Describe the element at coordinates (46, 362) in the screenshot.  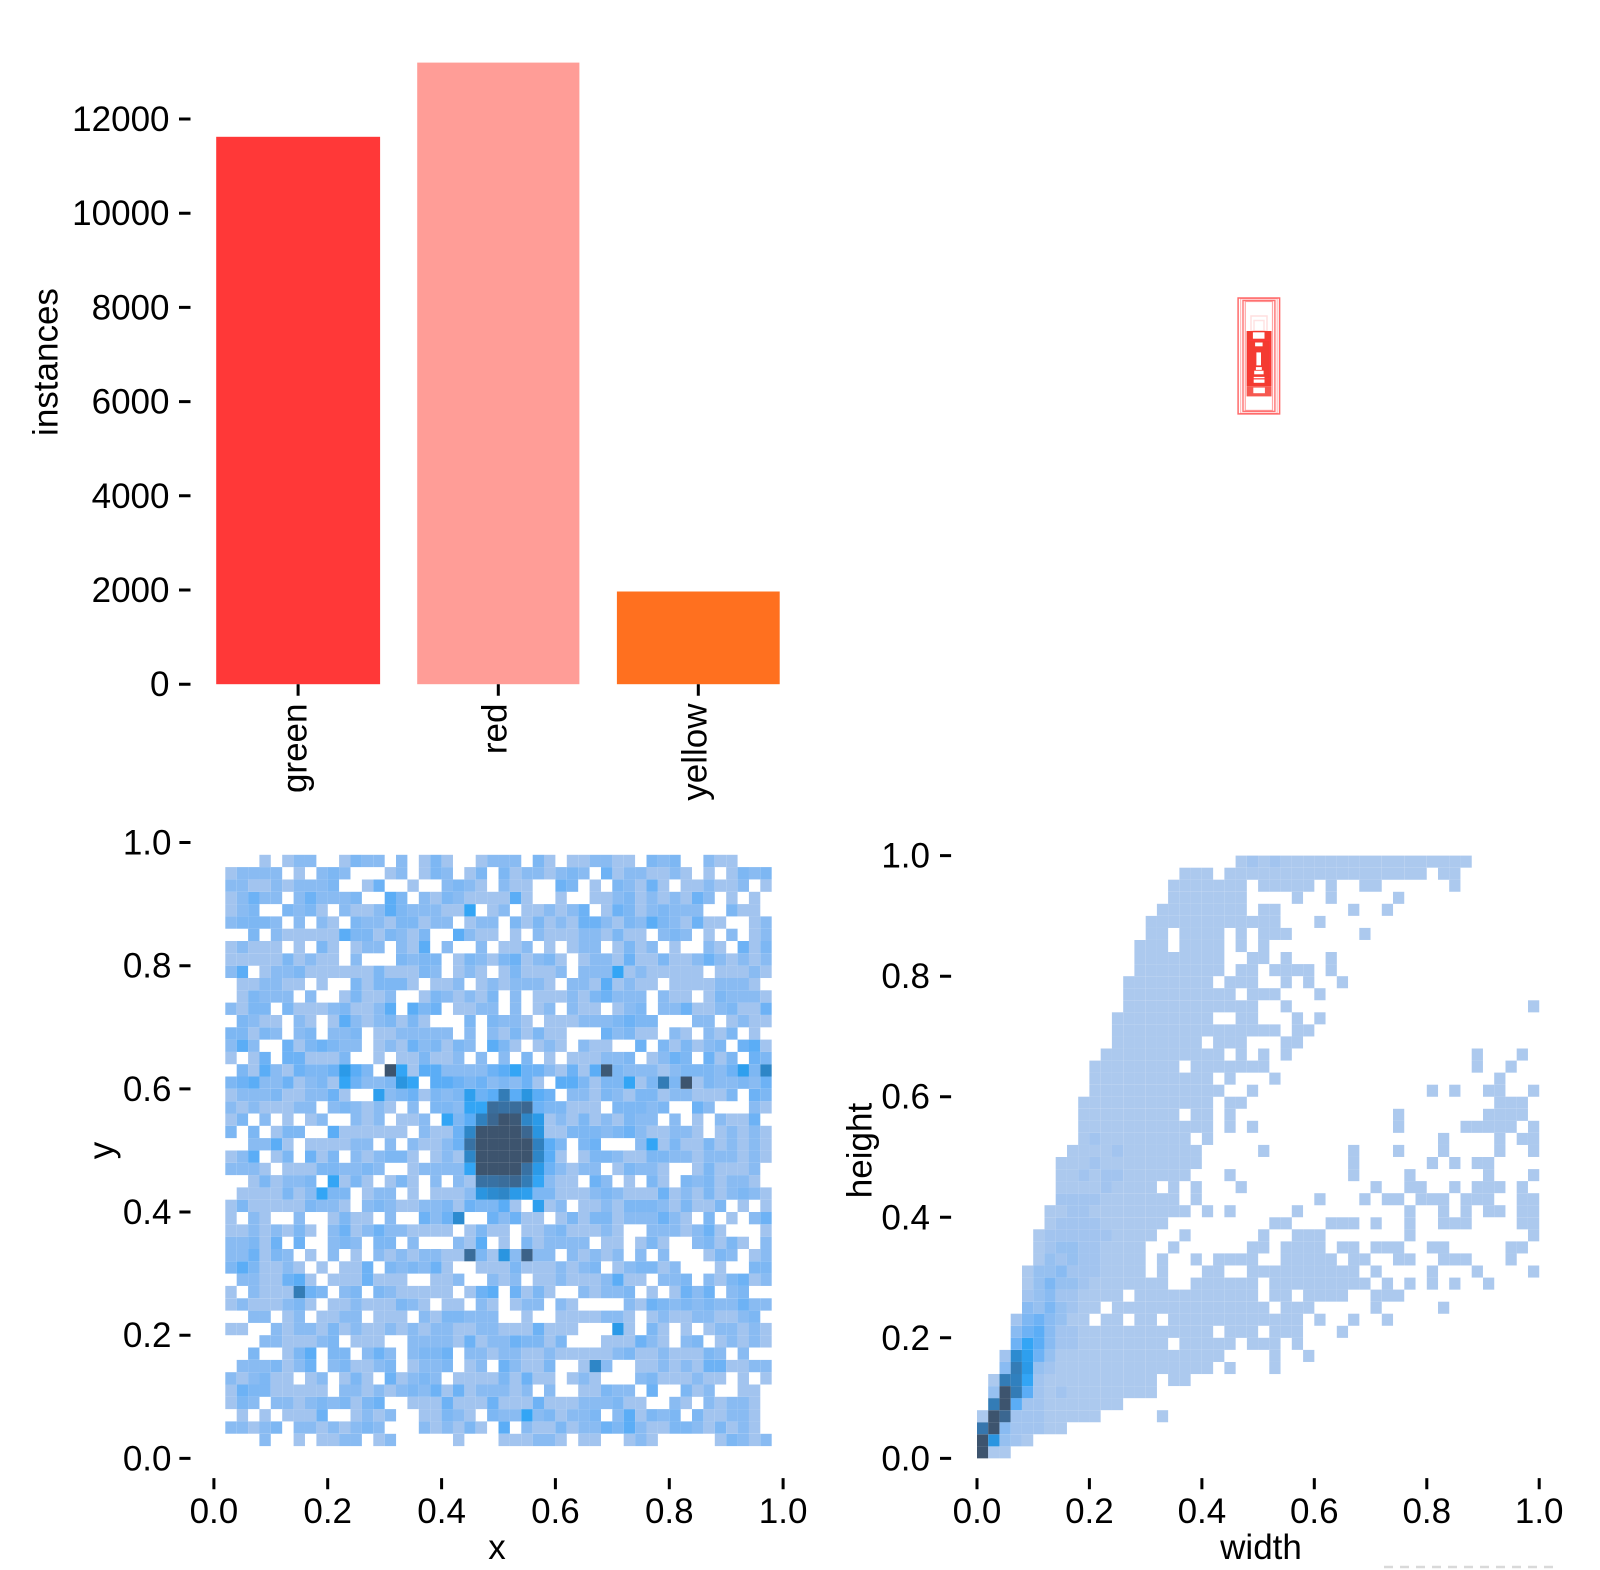
I see `svg-text: instances` at that location.